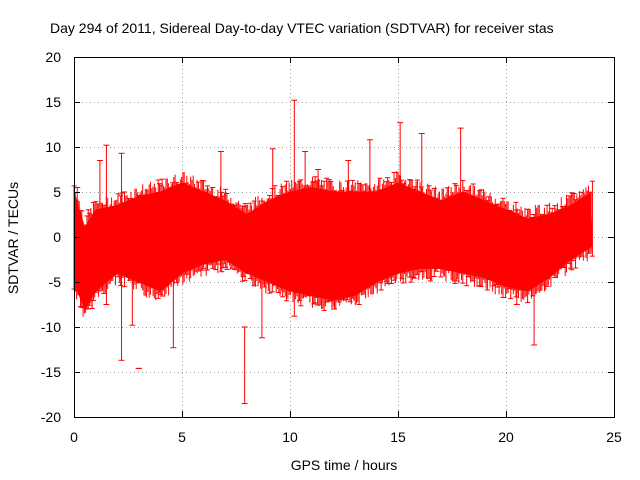 Image resolution: width=640 pixels, height=480 pixels. I want to click on y-tick-label: 15, so click(53, 102).